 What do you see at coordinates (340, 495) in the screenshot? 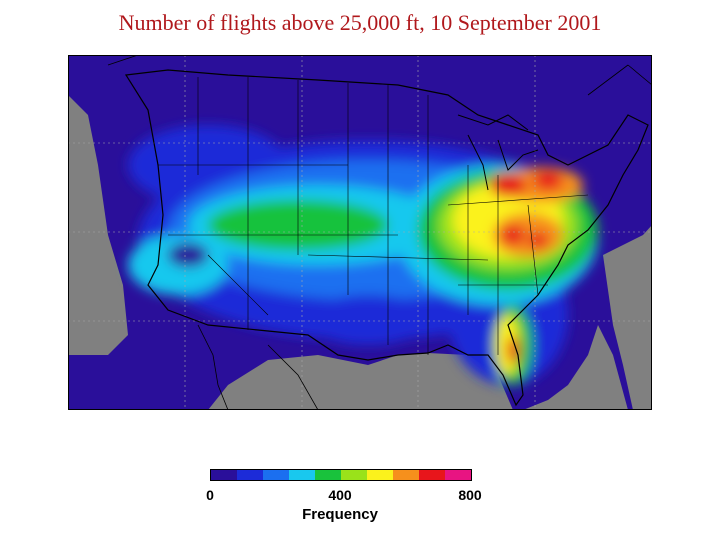
I see `tick-label-mid: 400` at bounding box center [340, 495].